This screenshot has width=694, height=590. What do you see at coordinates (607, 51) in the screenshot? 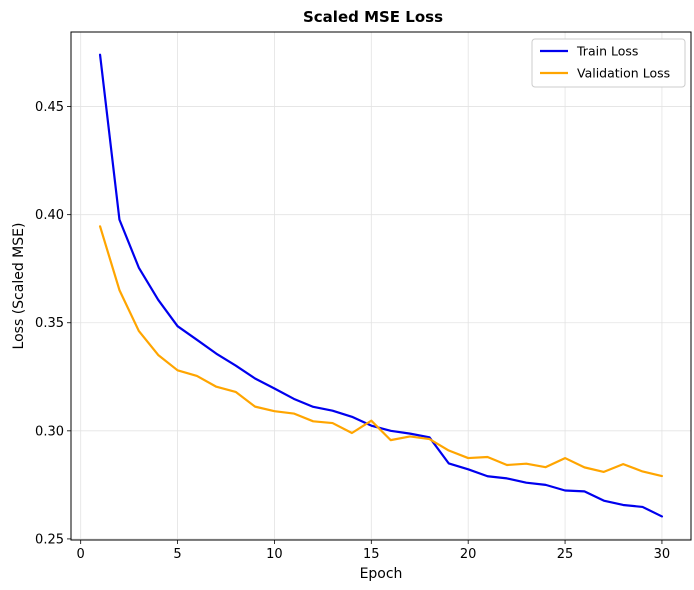
I see `legend-label: Train Loss` at bounding box center [607, 51].